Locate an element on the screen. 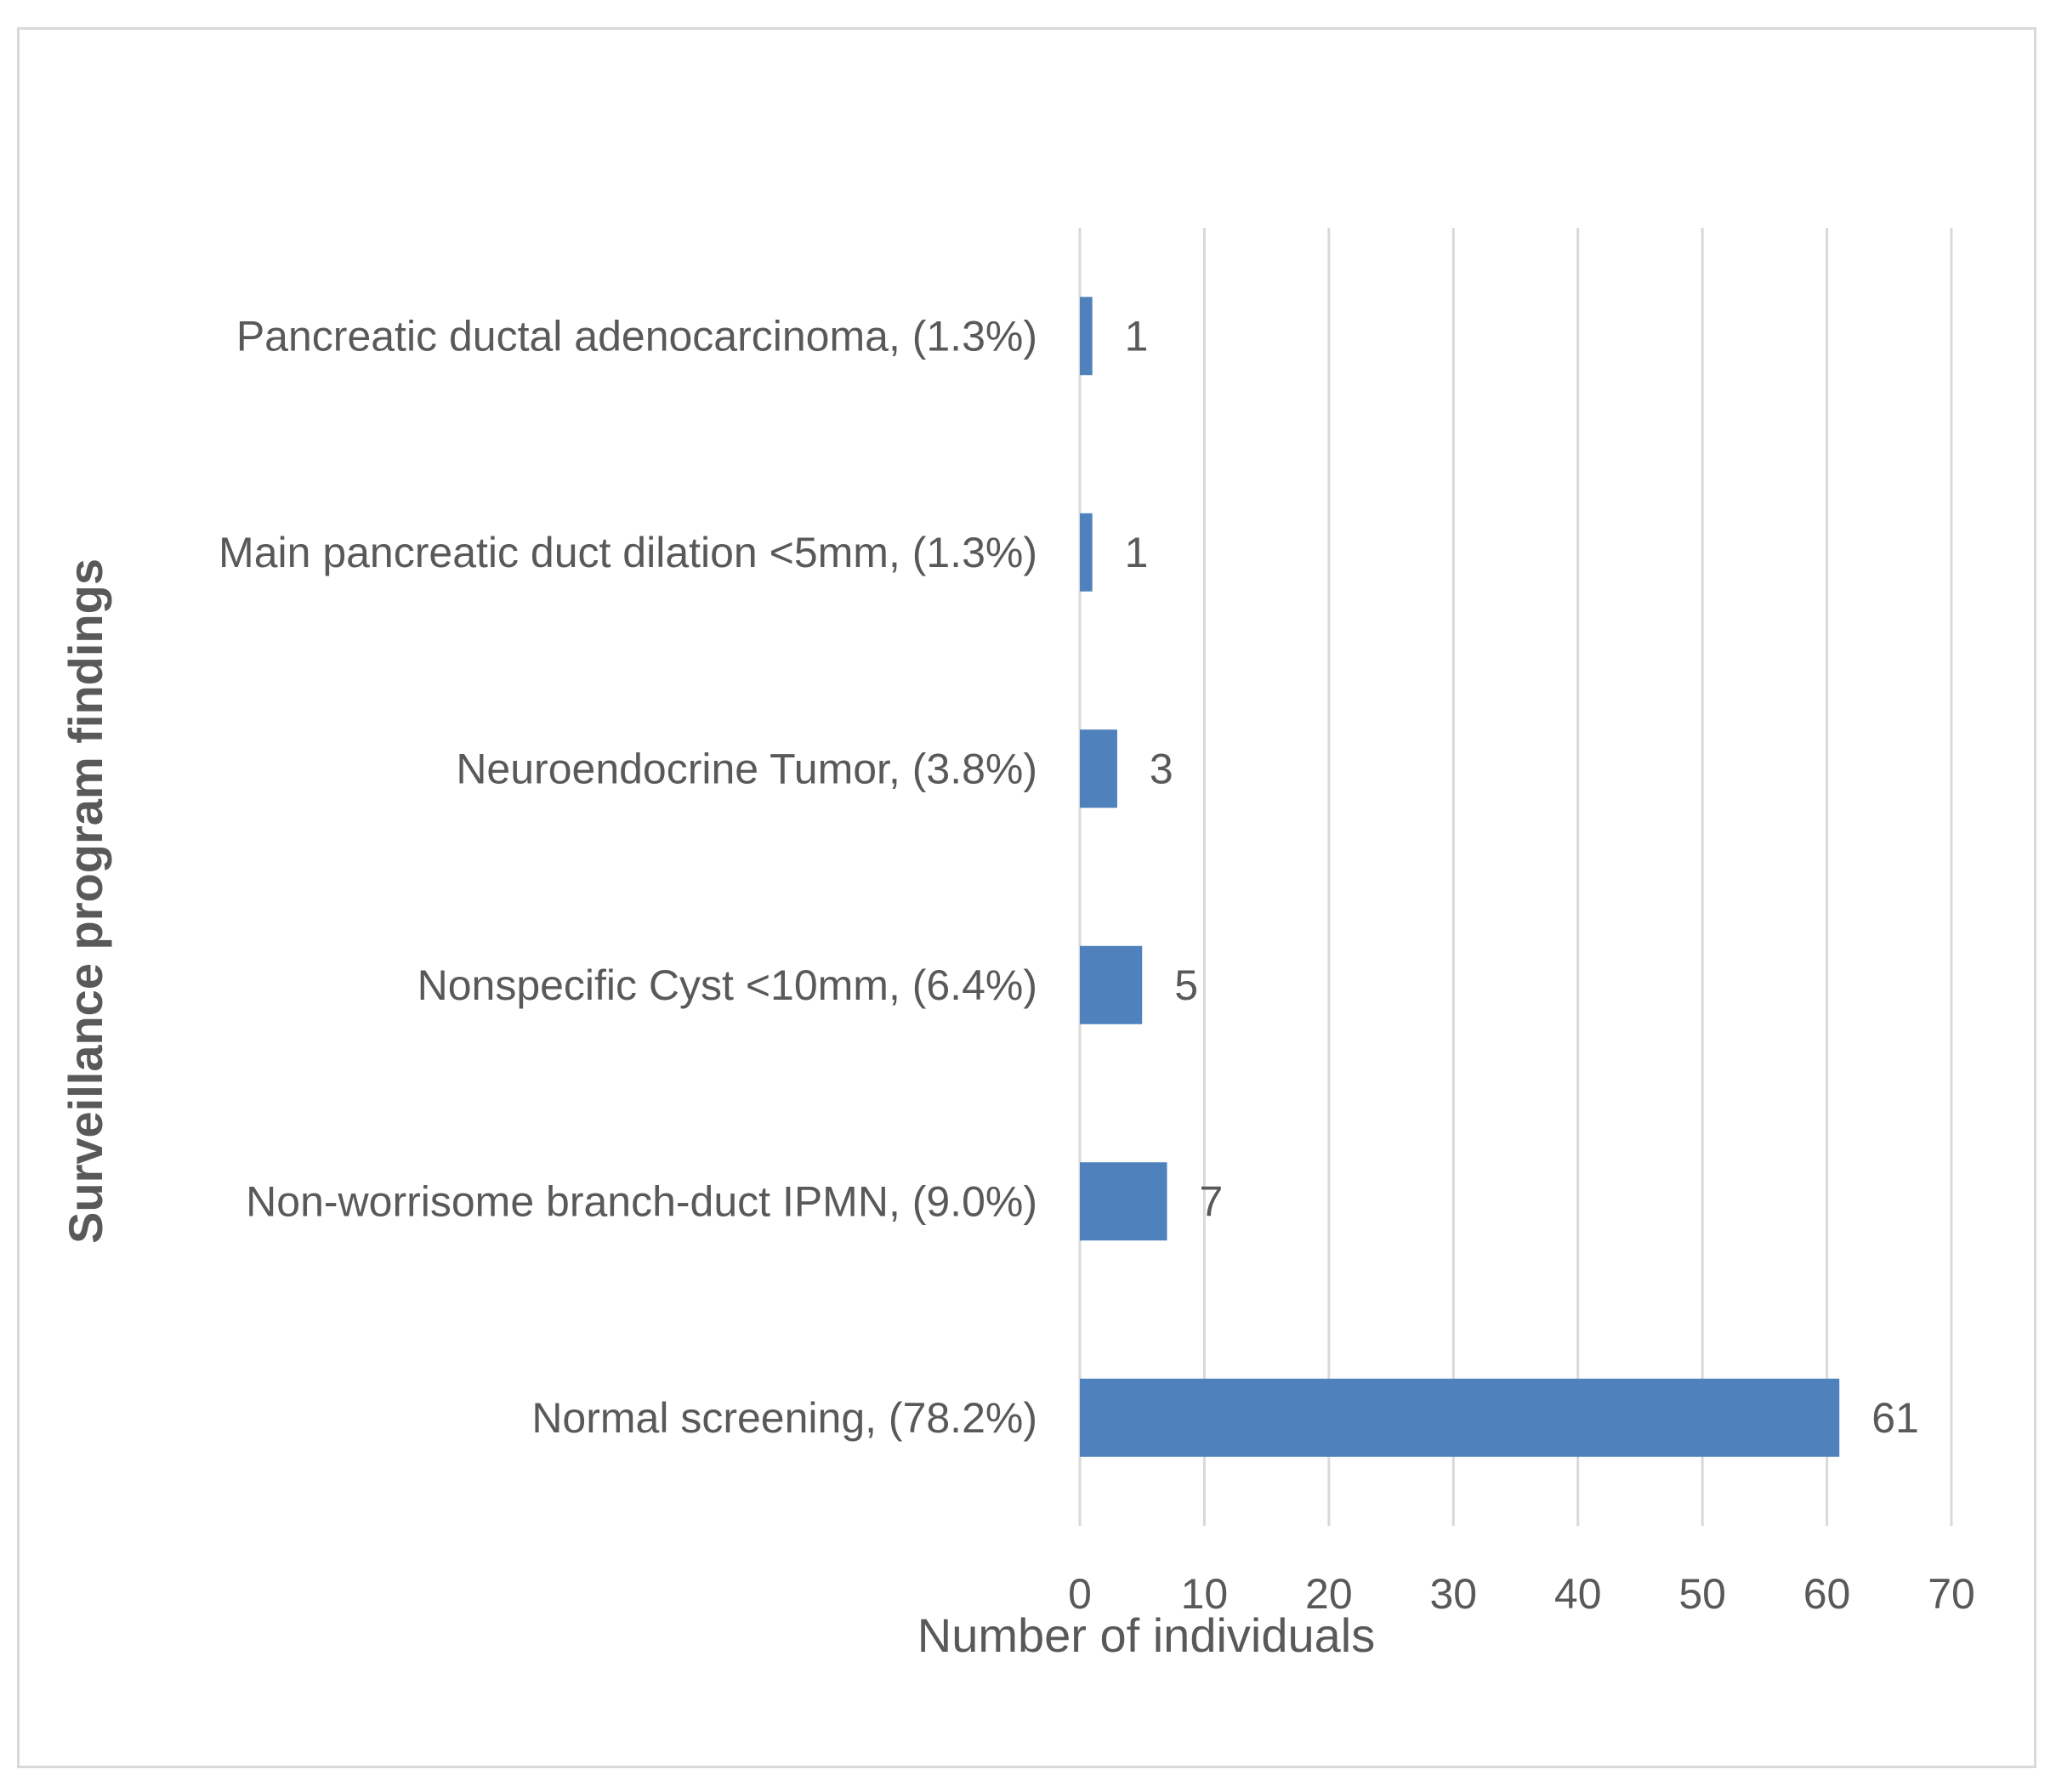  x-tick-label: 50 is located at coordinates (1702, 1594).